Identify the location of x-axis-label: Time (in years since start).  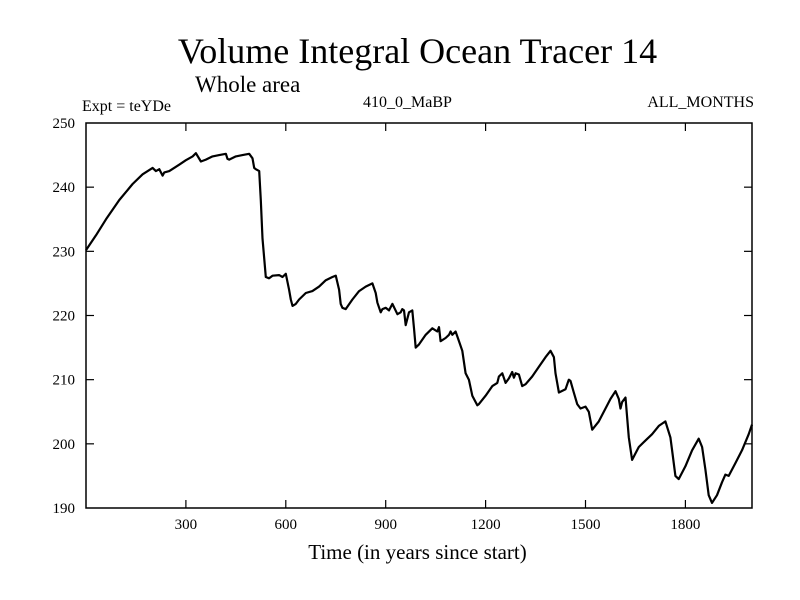
(417, 552).